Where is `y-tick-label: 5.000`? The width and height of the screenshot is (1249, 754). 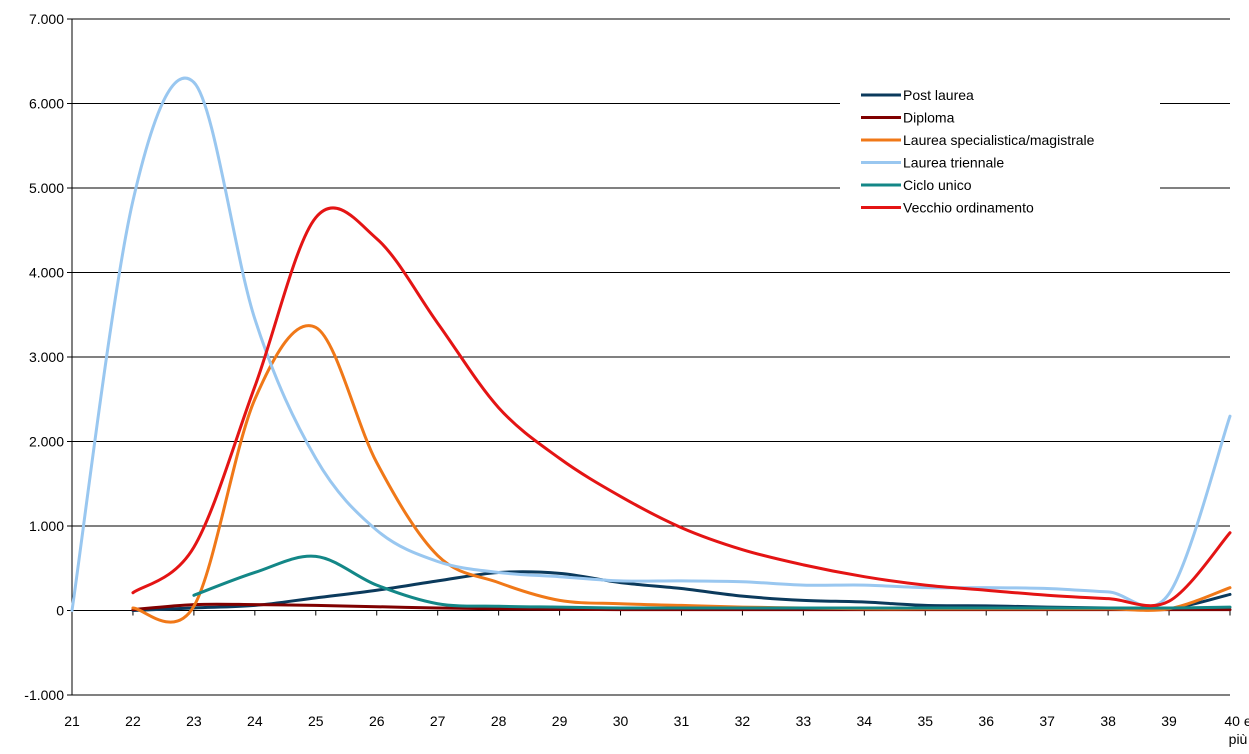 y-tick-label: 5.000 is located at coordinates (46, 188).